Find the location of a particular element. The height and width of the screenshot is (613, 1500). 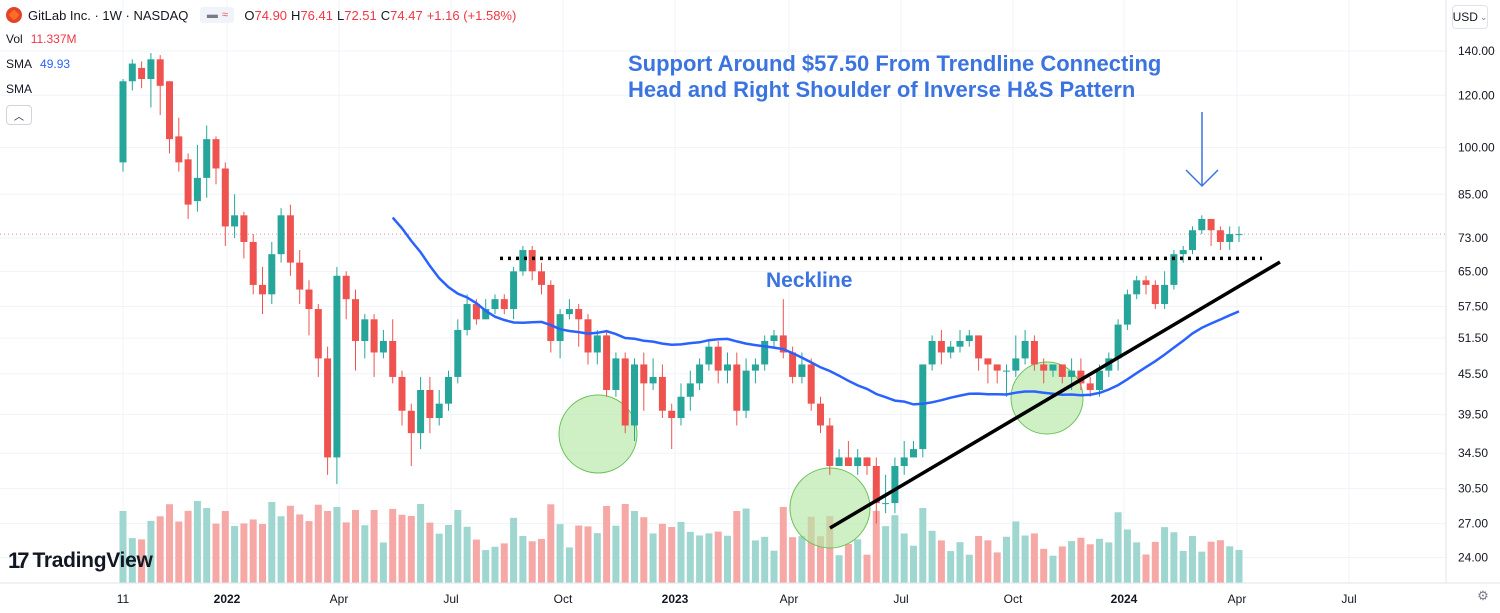

tradingview-logo: 17 TradingView is located at coordinates (80, 561).